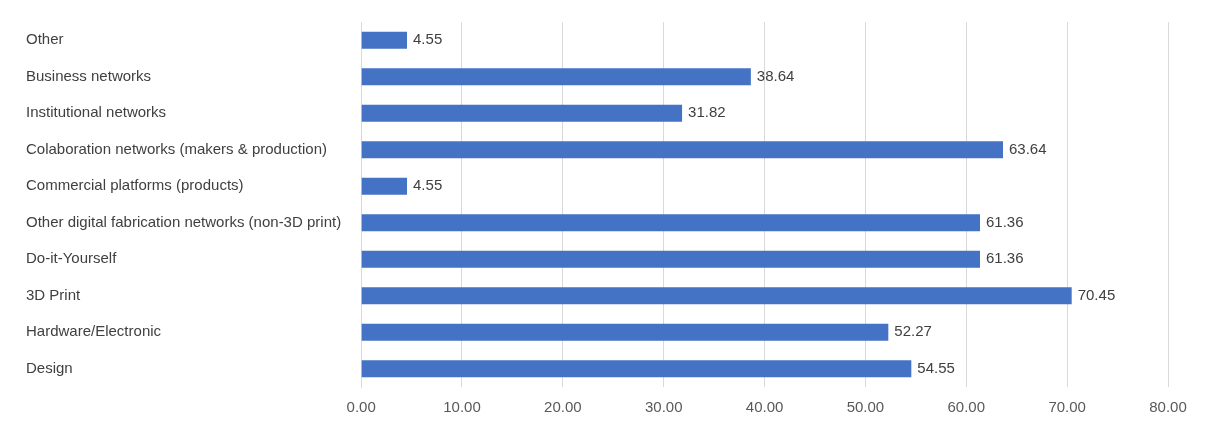  What do you see at coordinates (936, 367) in the screenshot?
I see `data-label: 54.55` at bounding box center [936, 367].